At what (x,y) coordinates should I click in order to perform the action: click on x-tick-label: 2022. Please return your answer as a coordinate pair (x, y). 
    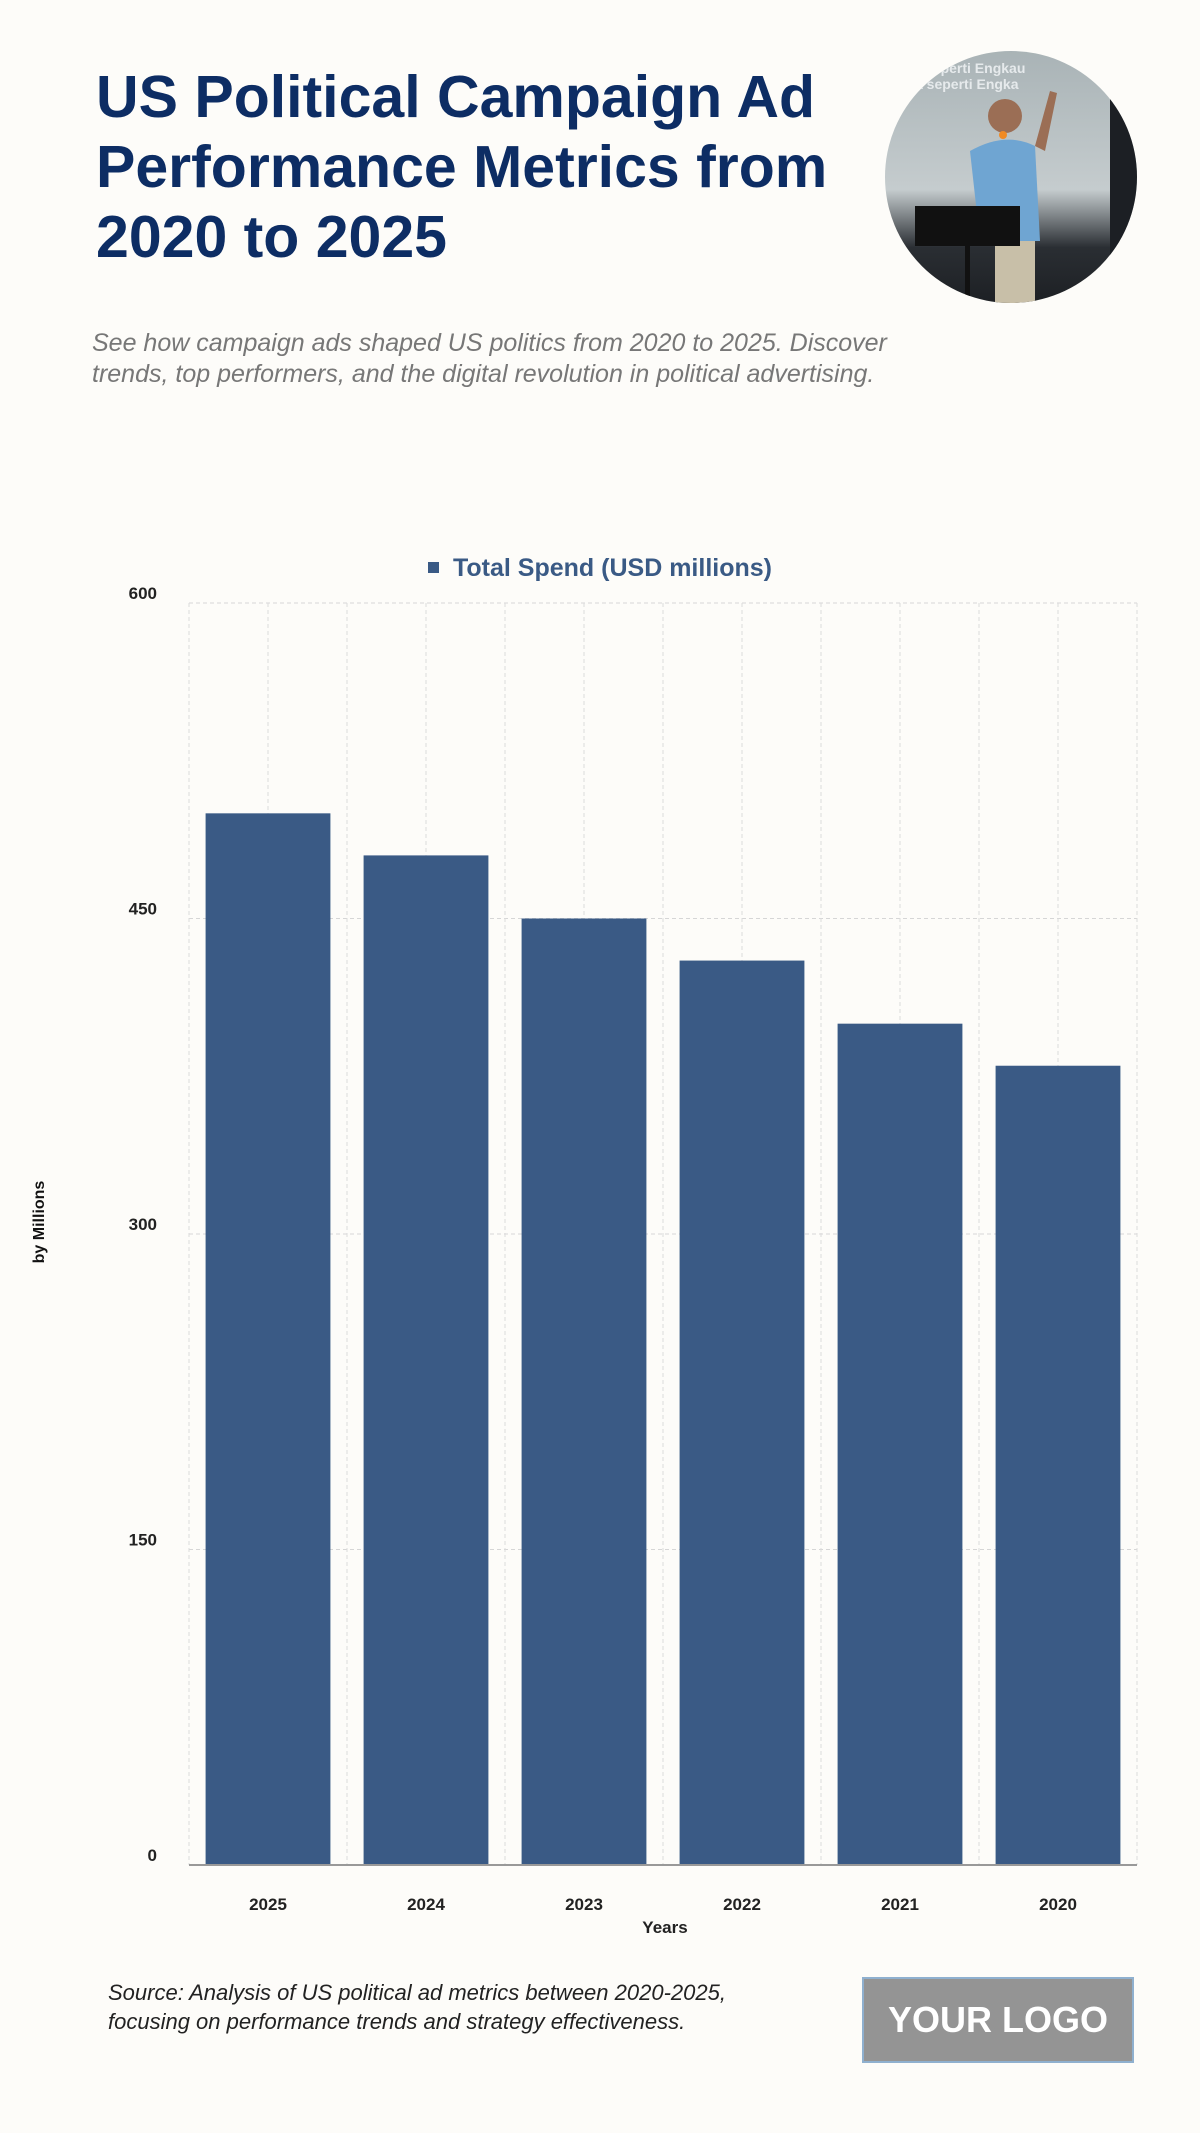
    Looking at the image, I should click on (742, 1904).